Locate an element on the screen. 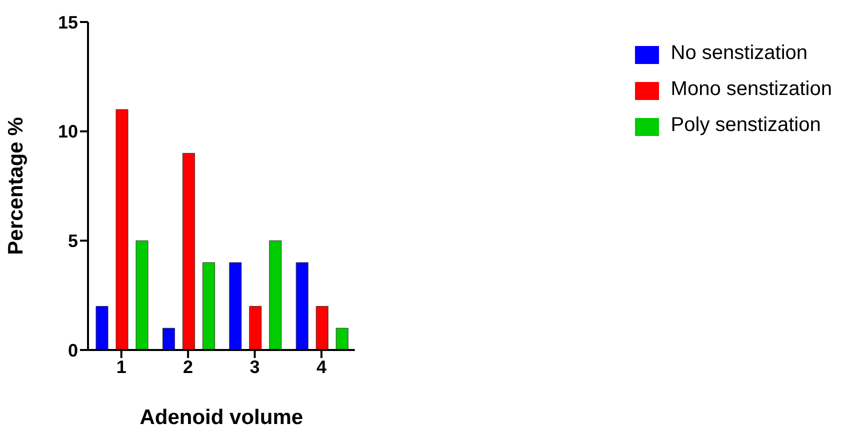 The height and width of the screenshot is (441, 860). y-tick-label: 15 is located at coordinates (68, 22).